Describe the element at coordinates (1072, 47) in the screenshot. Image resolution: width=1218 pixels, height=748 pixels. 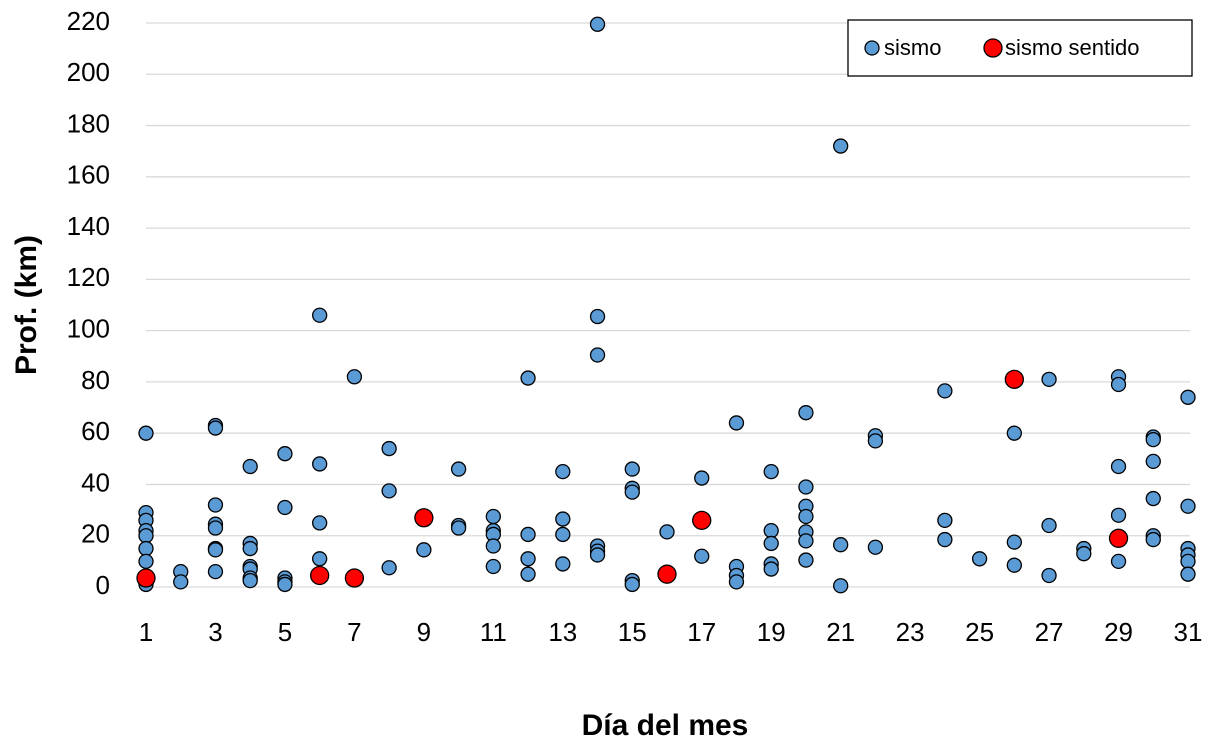
I see `legend-label: sismo sentido` at that location.